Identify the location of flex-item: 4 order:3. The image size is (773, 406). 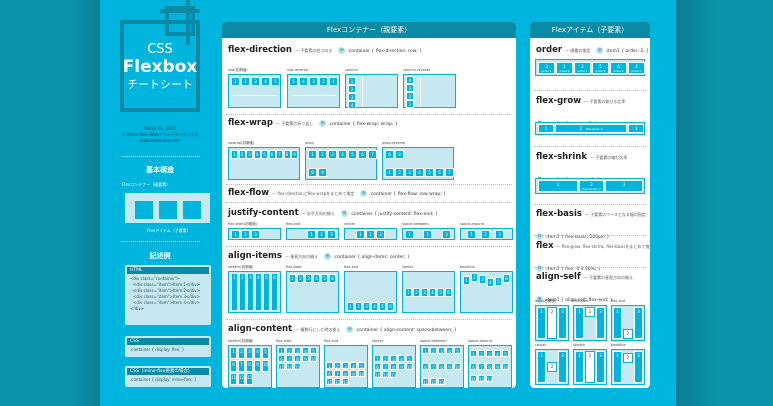
(636, 68).